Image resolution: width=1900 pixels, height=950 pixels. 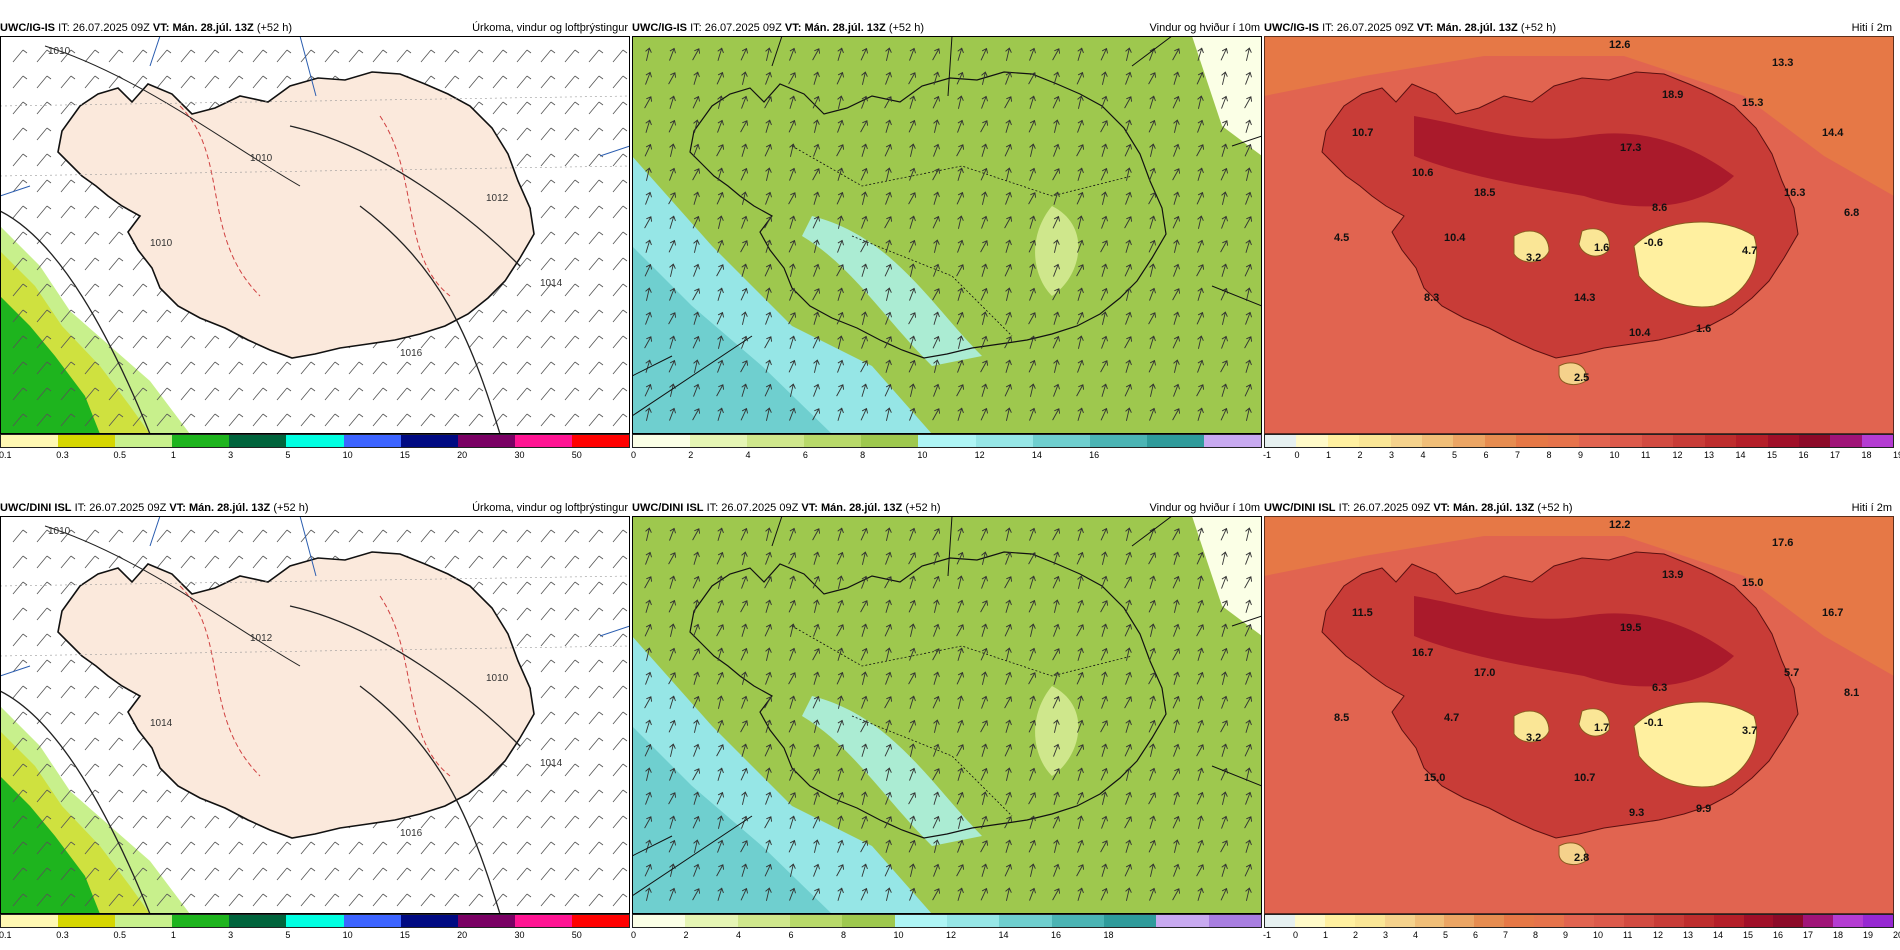 What do you see at coordinates (315, 235) in the screenshot?
I see `map-area: 1010 1010 1012 1014 1016 1010` at bounding box center [315, 235].